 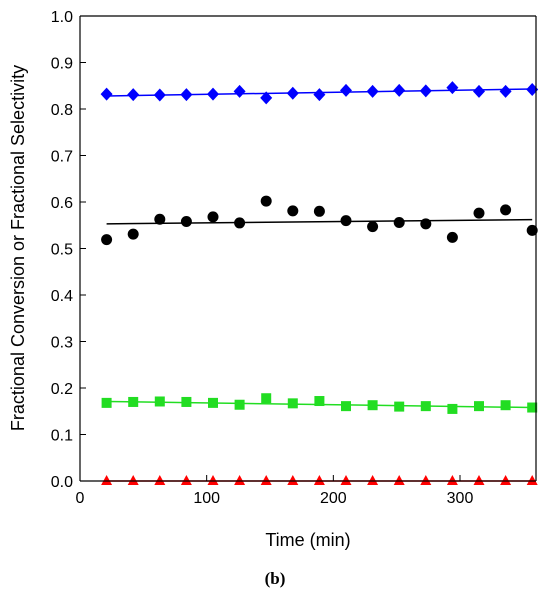 I want to click on y-ticks: 0.0 0.1 0.2 0.3 0.4 0.5 0.6 0.7 0.8 0.9 1.0, so click(x=68, y=250).